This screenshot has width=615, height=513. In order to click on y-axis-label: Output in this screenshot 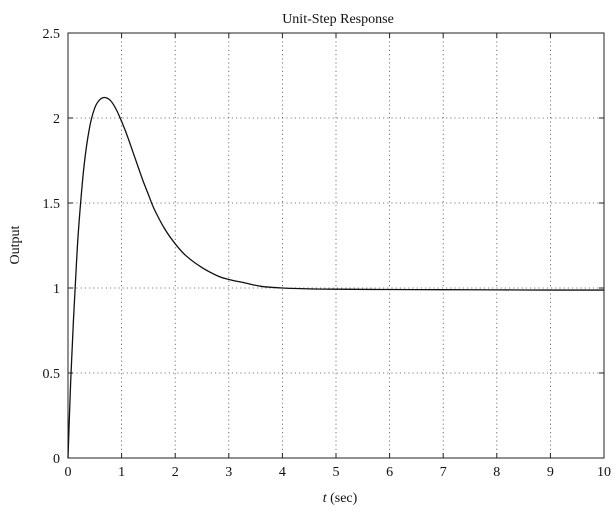, I will do `click(15, 244)`.